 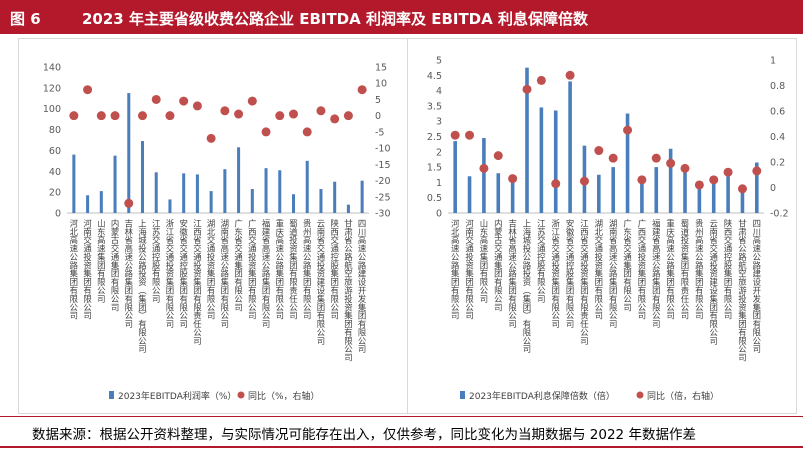 What do you see at coordinates (321, 282) in the screenshot?
I see `x-tick-label: 云南省交通投资建设集团有限公司` at bounding box center [321, 282].